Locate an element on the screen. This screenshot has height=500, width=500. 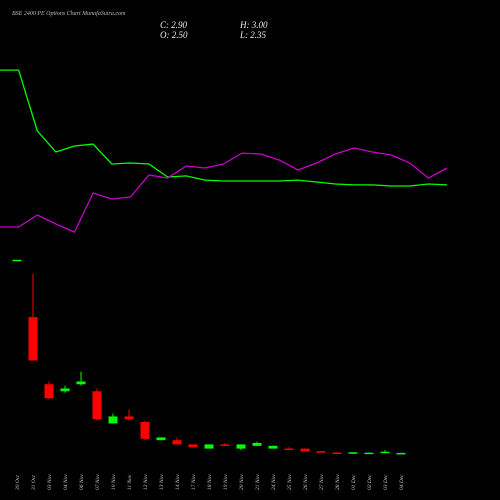
readout: O: 2.50 is located at coordinates (174, 35).